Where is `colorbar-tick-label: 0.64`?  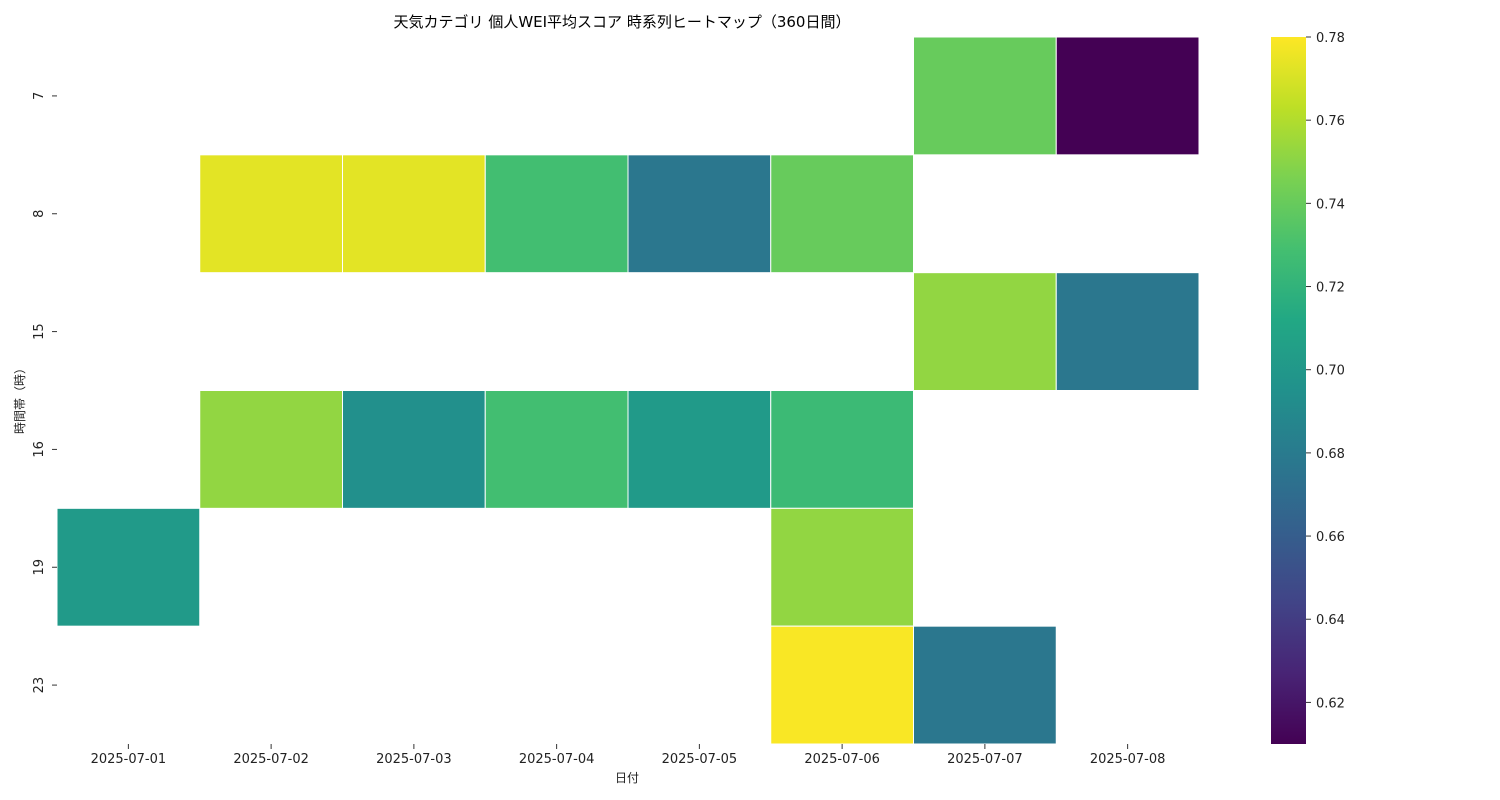 colorbar-tick-label: 0.64 is located at coordinates (1330, 620).